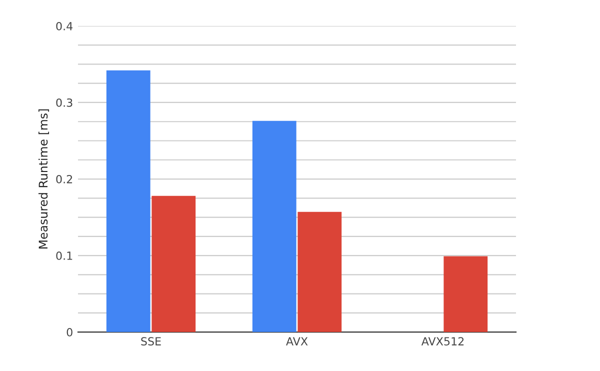 The height and width of the screenshot is (371, 600). What do you see at coordinates (64, 256) in the screenshot?
I see `y-tick-label: 0.1` at bounding box center [64, 256].